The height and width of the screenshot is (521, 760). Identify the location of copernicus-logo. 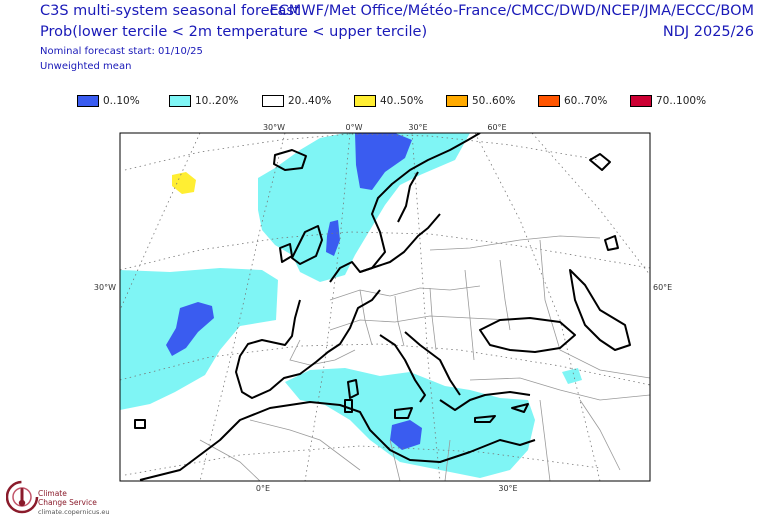
(22, 497).